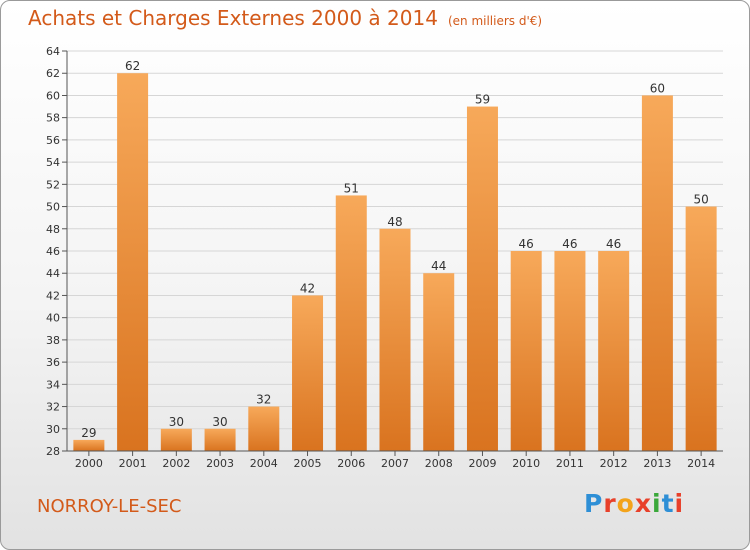  What do you see at coordinates (308, 373) in the screenshot?
I see `bar-2005` at bounding box center [308, 373].